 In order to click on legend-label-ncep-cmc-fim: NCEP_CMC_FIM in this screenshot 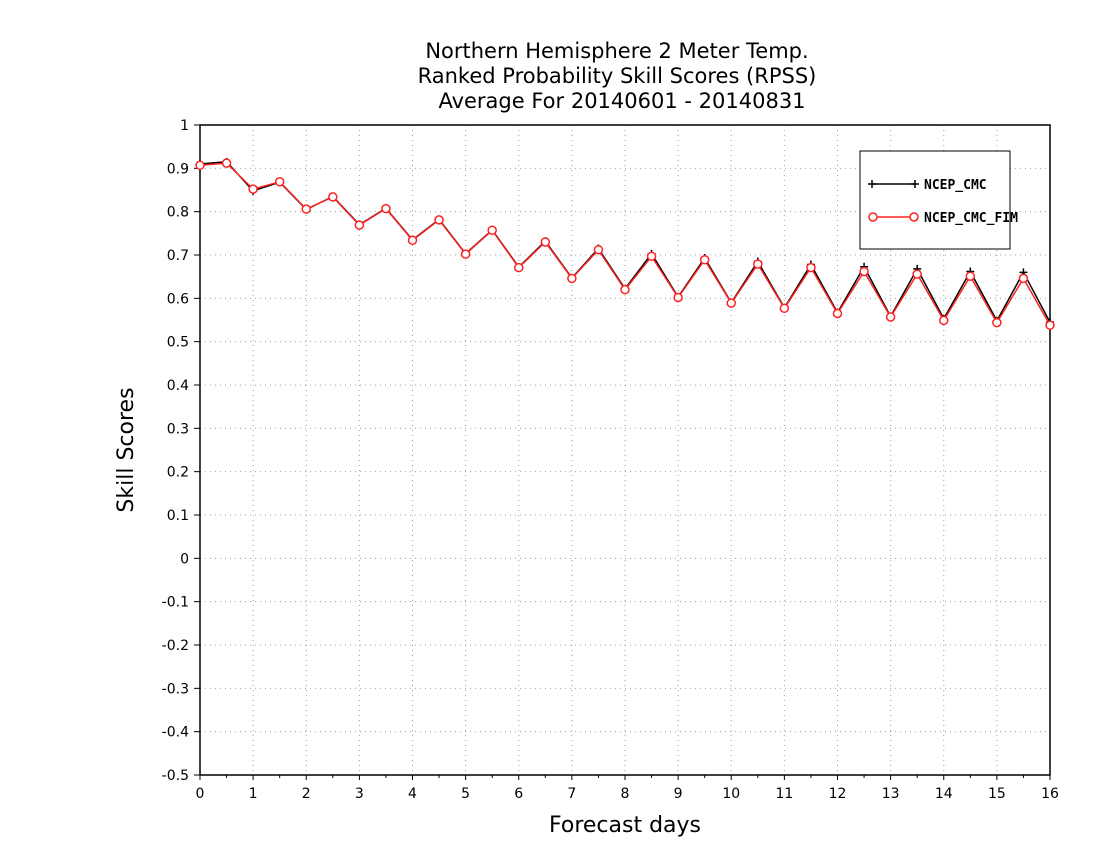, I will do `click(971, 218)`.